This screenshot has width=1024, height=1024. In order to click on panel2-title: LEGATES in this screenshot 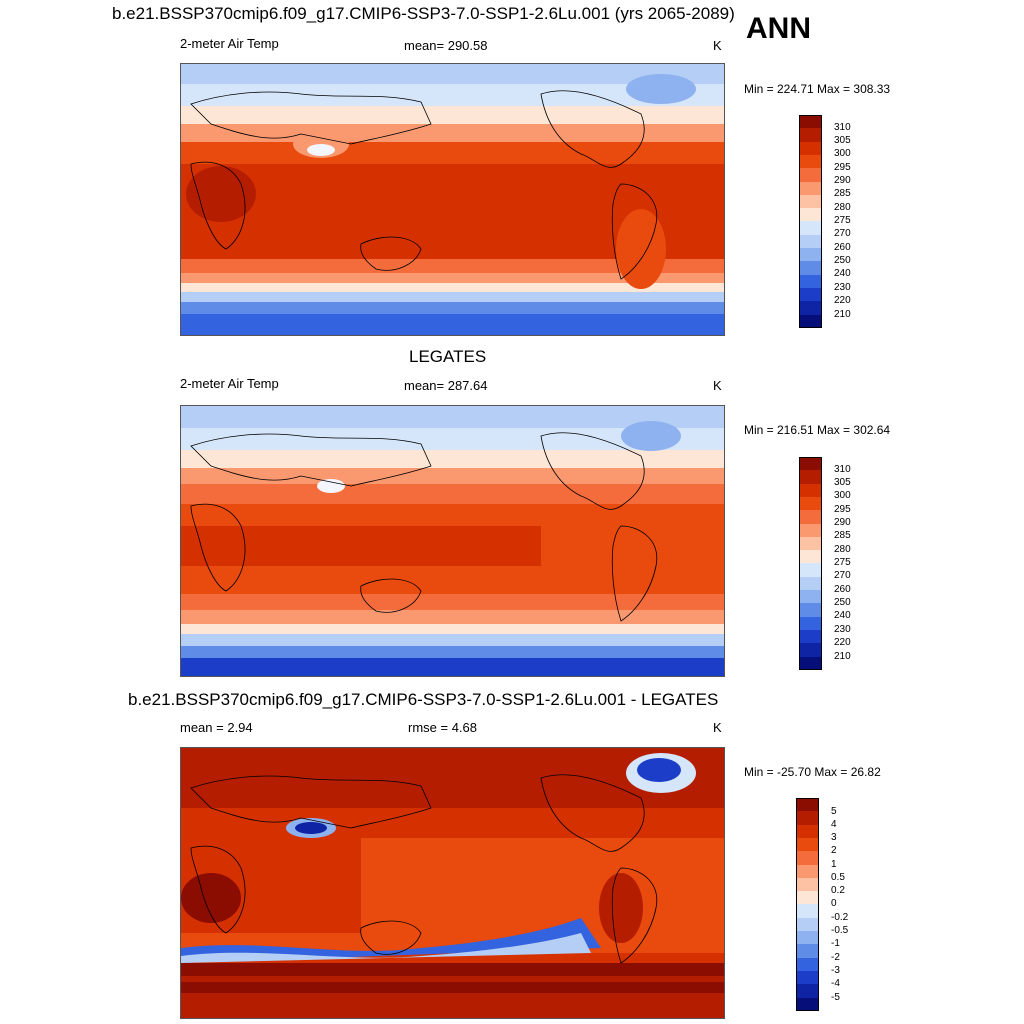, I will do `click(448, 356)`.